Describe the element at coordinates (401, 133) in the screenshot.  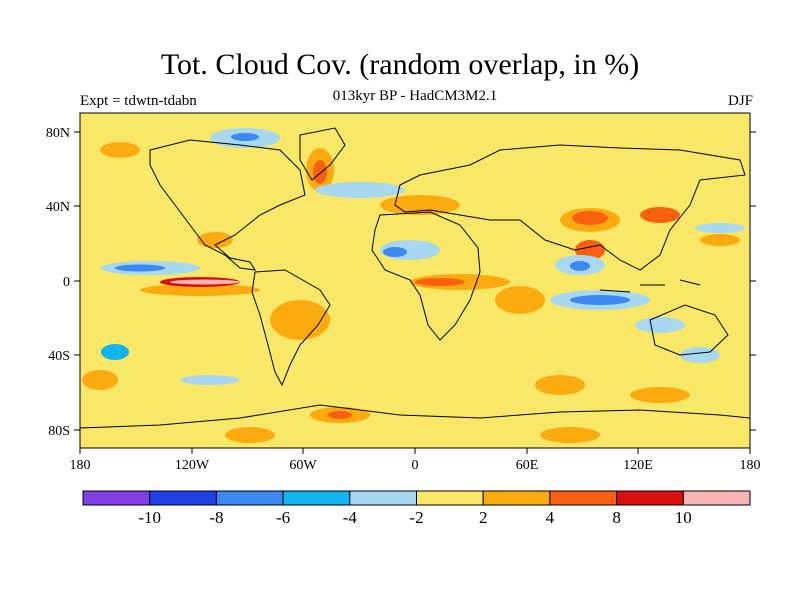
I see `lat-tick-80n: 80N` at that location.